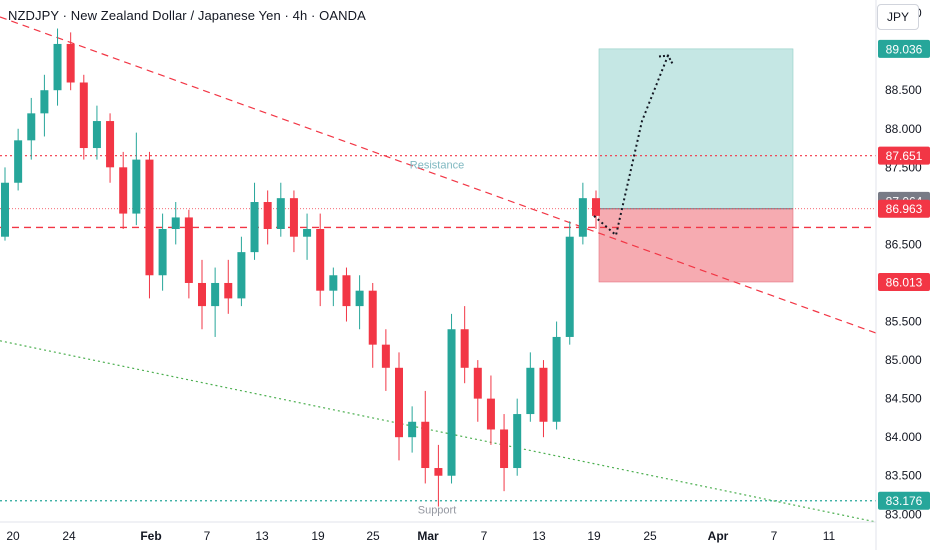 This screenshot has height=555, width=932. I want to click on stop-zone, so click(696, 245).